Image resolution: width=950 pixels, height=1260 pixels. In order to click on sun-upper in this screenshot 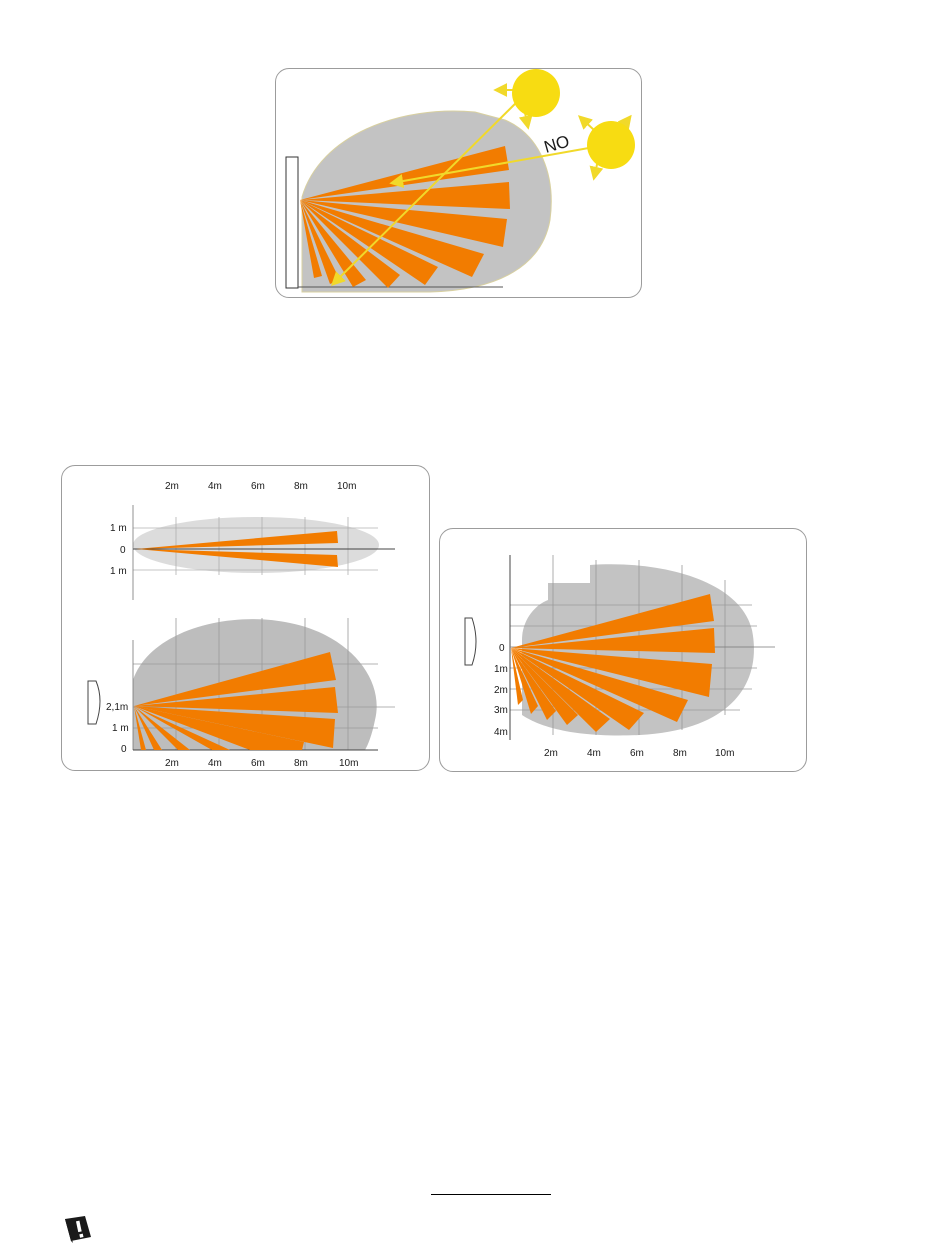, I will do `click(536, 93)`.